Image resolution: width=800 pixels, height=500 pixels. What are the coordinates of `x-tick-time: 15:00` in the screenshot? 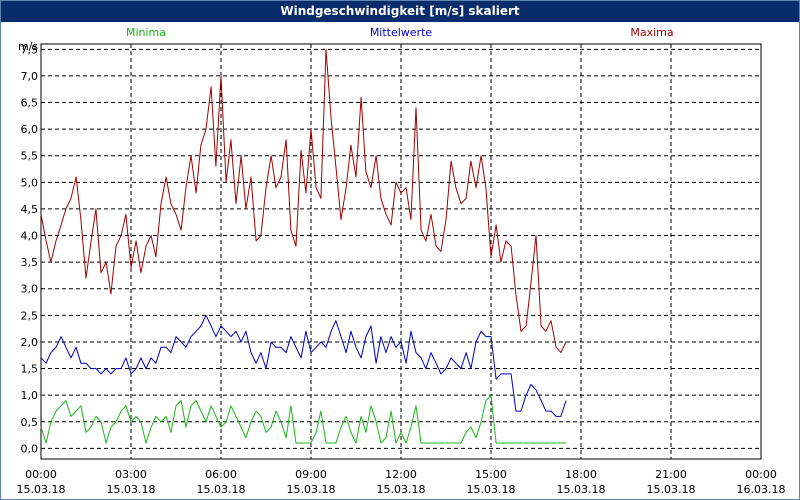 It's located at (491, 474).